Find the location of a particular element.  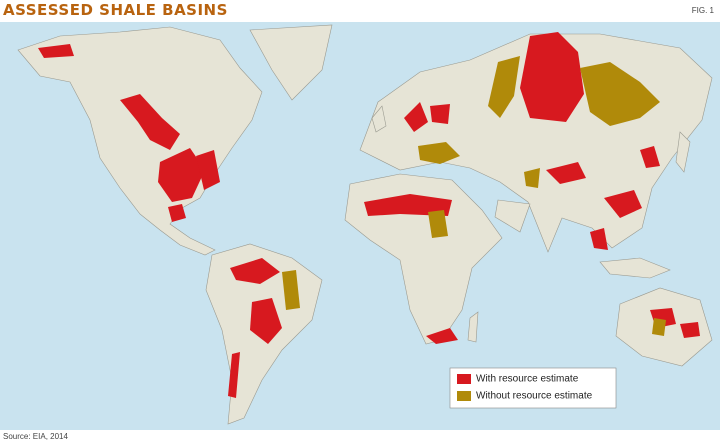

legend-box is located at coordinates (533, 388).